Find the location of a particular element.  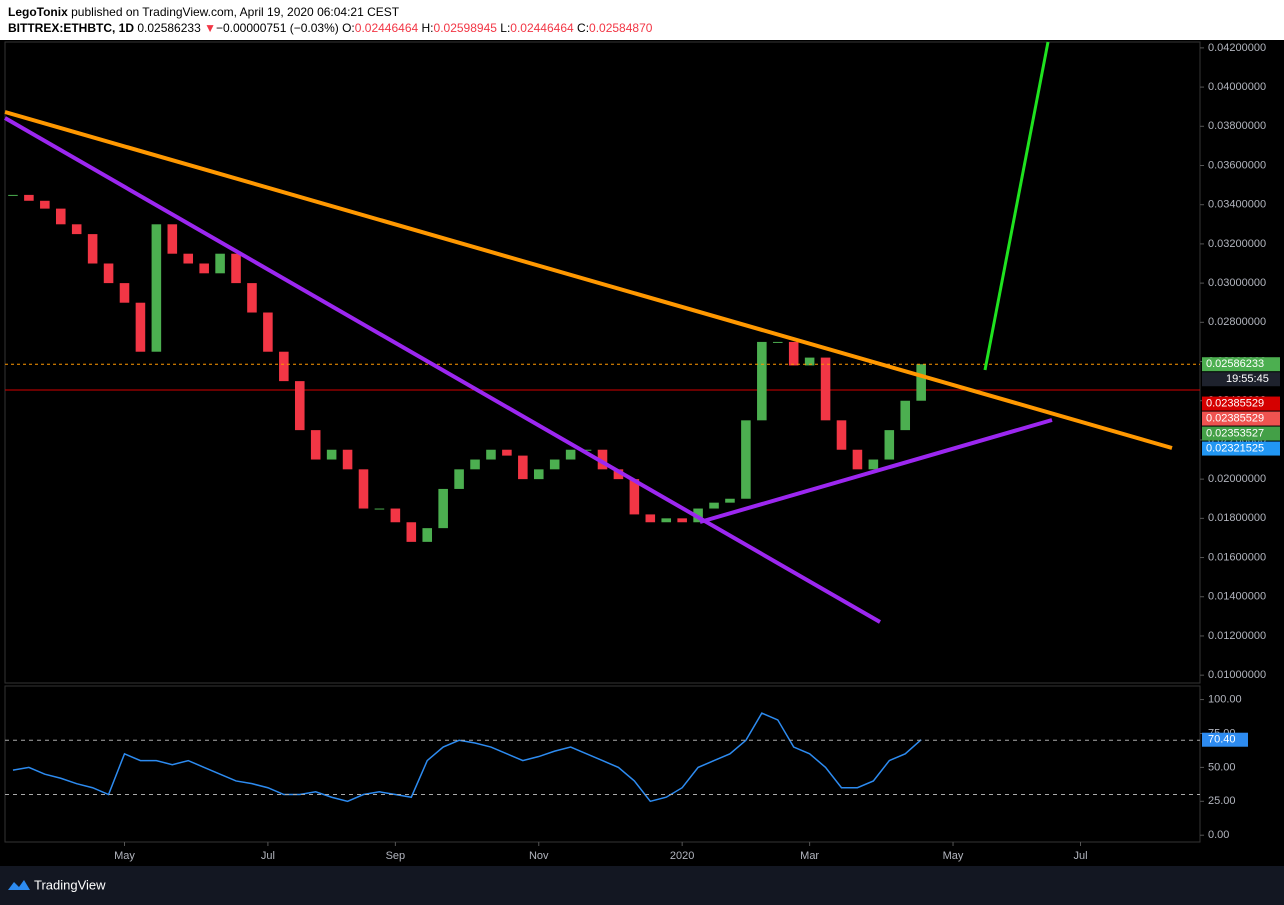

y-tick-label: 0.01000000 is located at coordinates (1237, 675).